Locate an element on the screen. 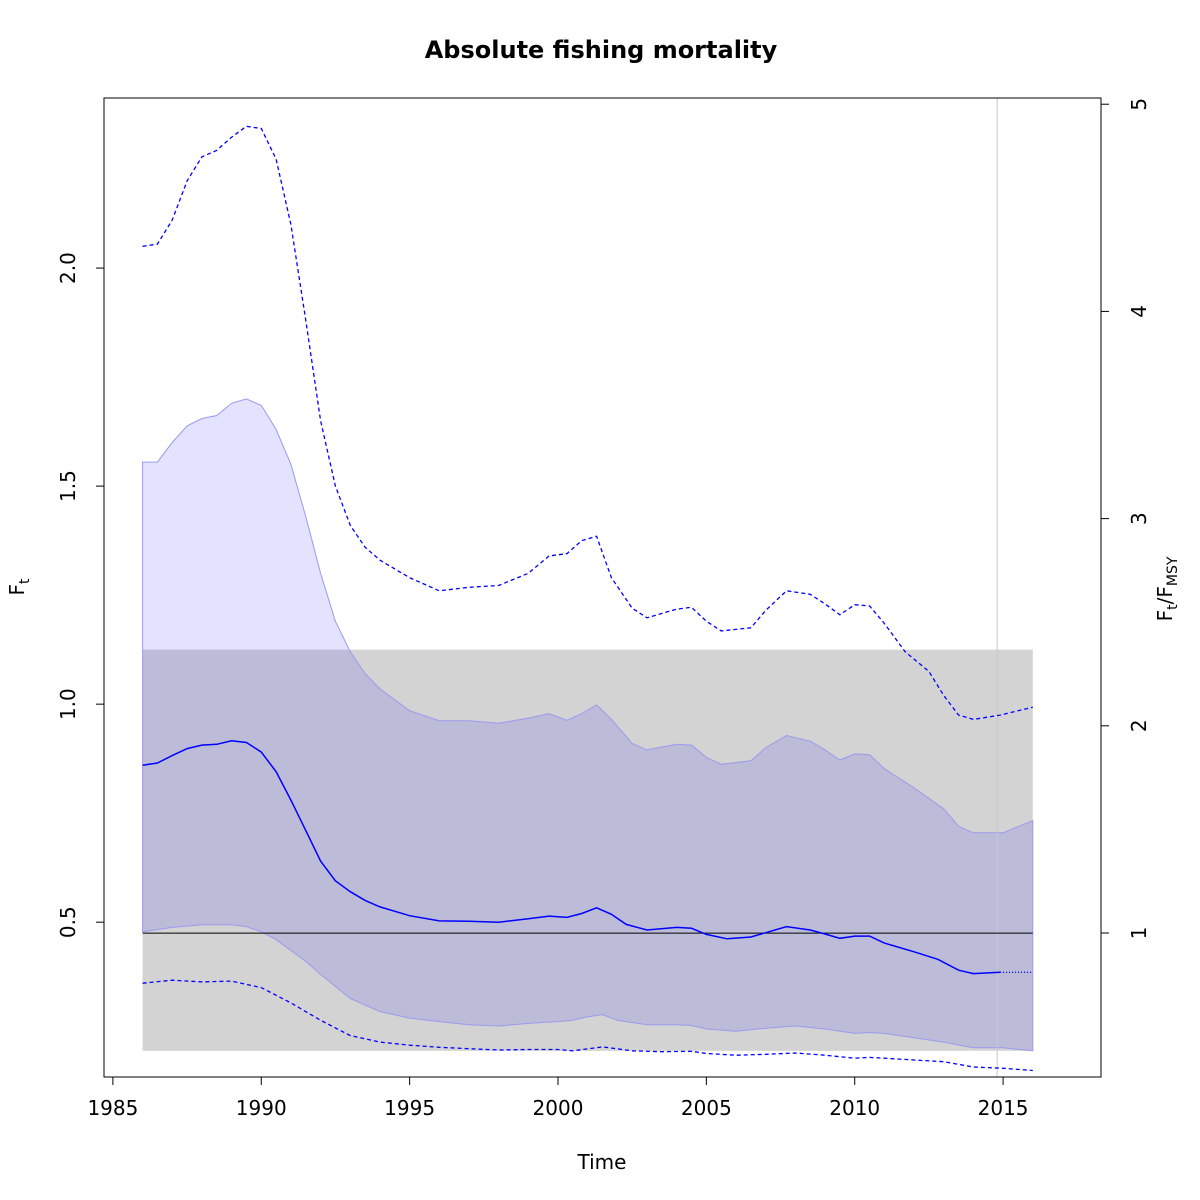 The width and height of the screenshot is (1200, 1200). f-estimate-line is located at coordinates (571, 857).